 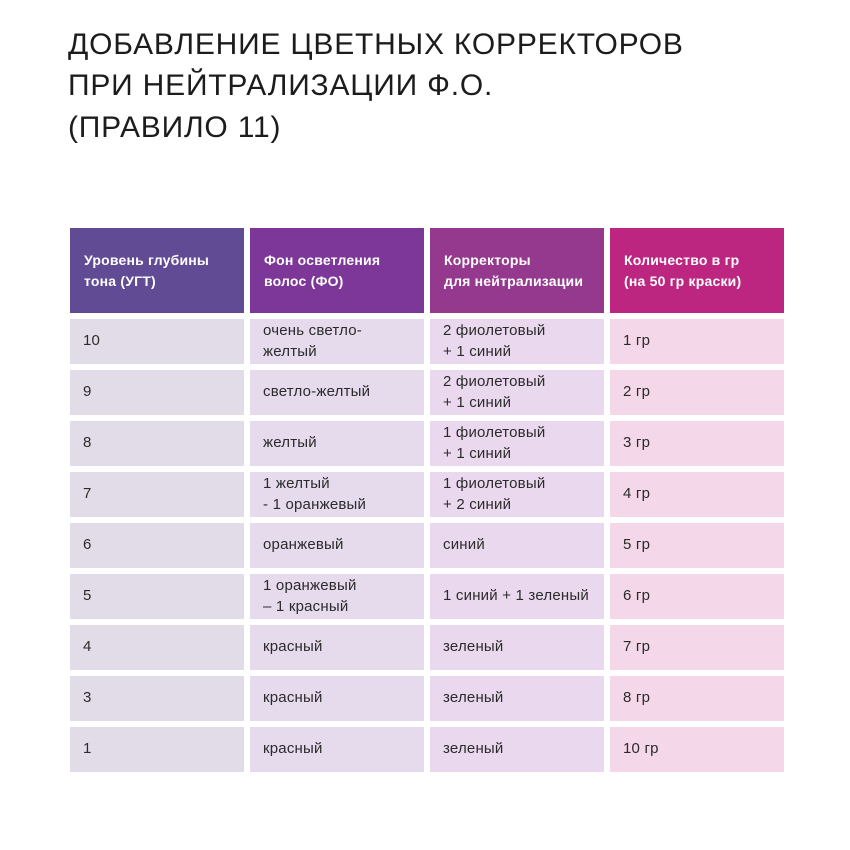 I want to click on table-cell: оранжевый, so click(x=337, y=545).